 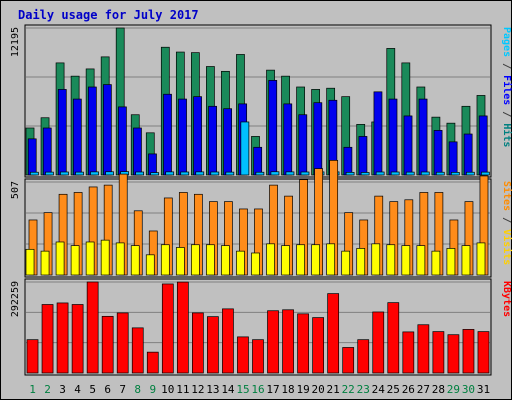 I want to click on panel-max-label: 12195, so click(x=15, y=42).